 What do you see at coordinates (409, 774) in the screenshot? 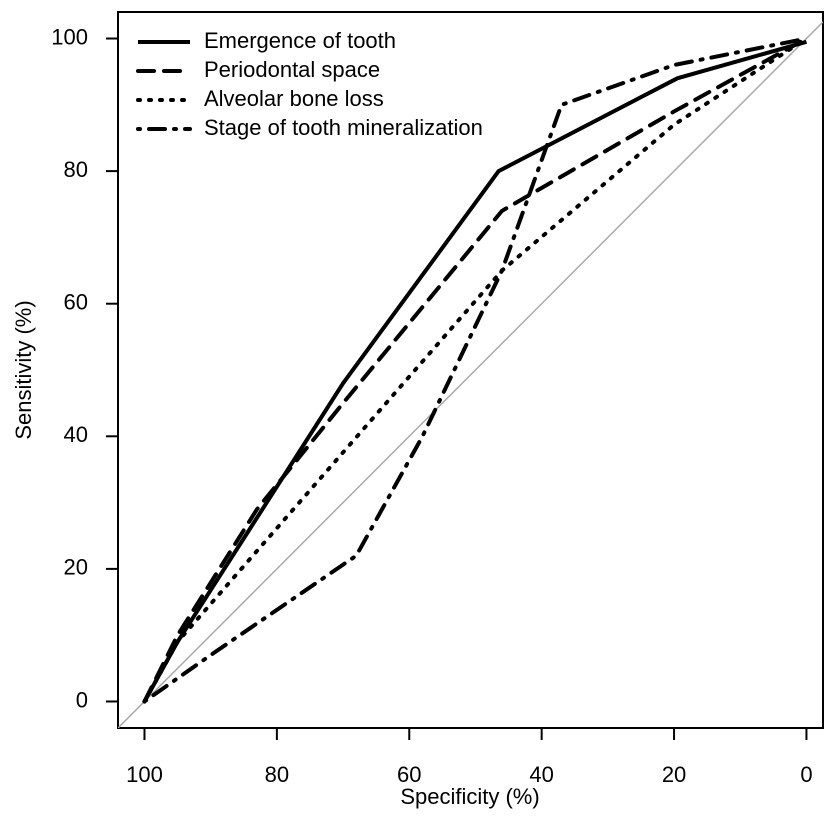
I see `x-tick-label: 60` at bounding box center [409, 774].